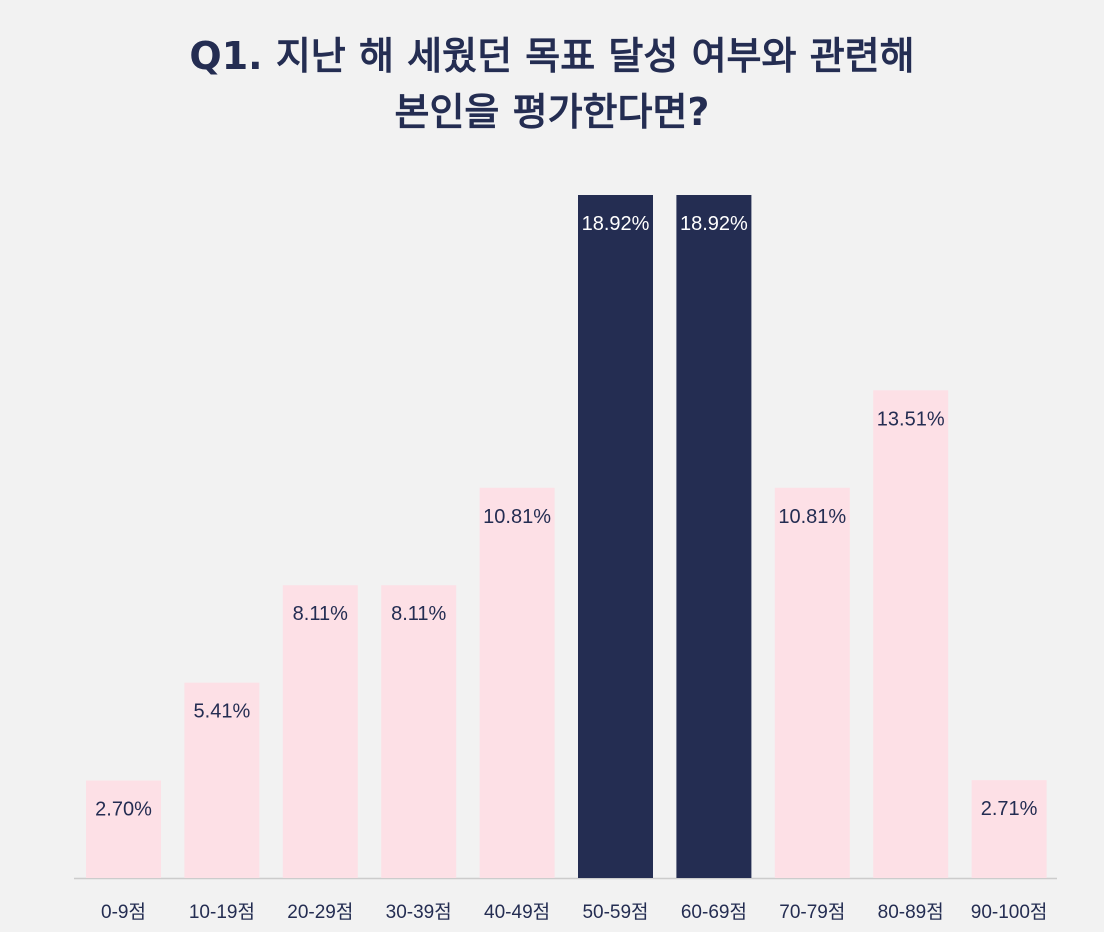 The height and width of the screenshot is (932, 1104). What do you see at coordinates (123, 810) in the screenshot?
I see `value-label-0-9점: 2.70%` at bounding box center [123, 810].